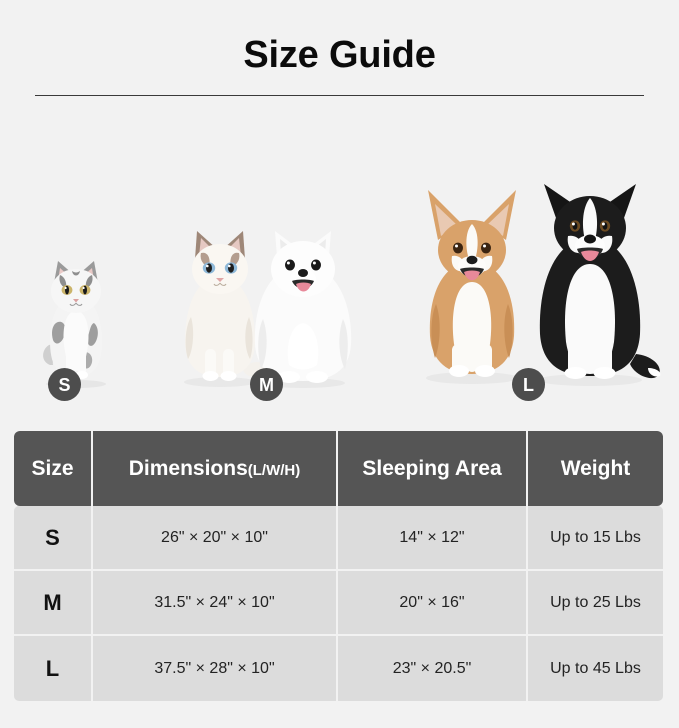  I want to click on cell-dimensions: 31.5" × 24" × 10", so click(215, 603).